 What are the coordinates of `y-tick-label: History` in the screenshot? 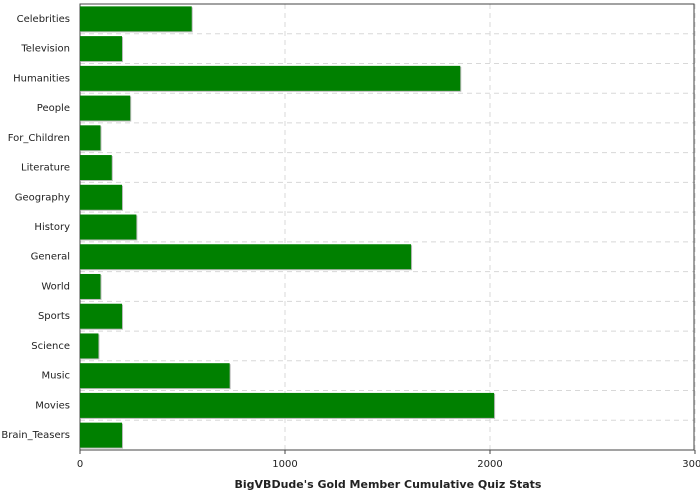 It's located at (52, 227).